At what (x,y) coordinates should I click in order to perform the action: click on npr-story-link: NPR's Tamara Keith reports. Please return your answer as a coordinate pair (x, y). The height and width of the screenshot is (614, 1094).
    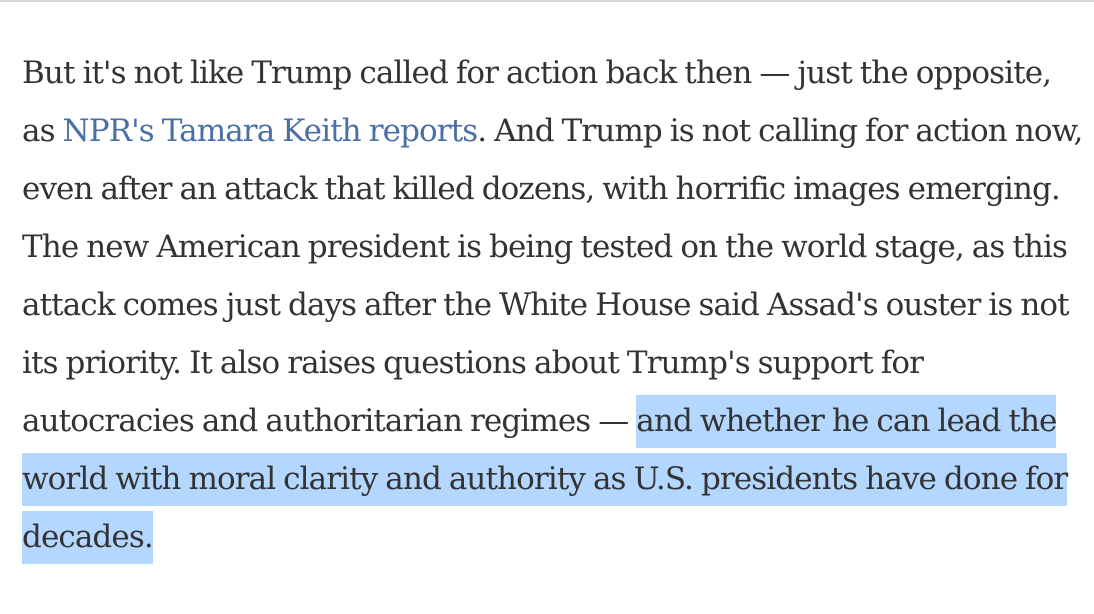
    Looking at the image, I should click on (270, 131).